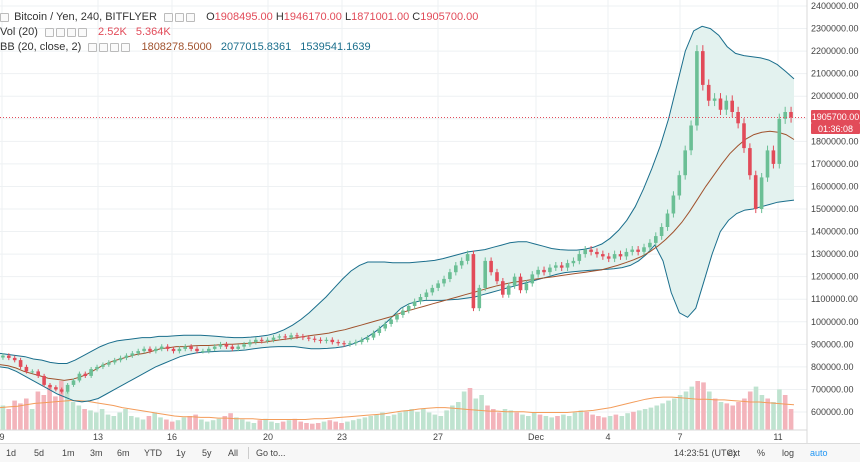  I want to click on percent-toggle: %, so click(761, 453).